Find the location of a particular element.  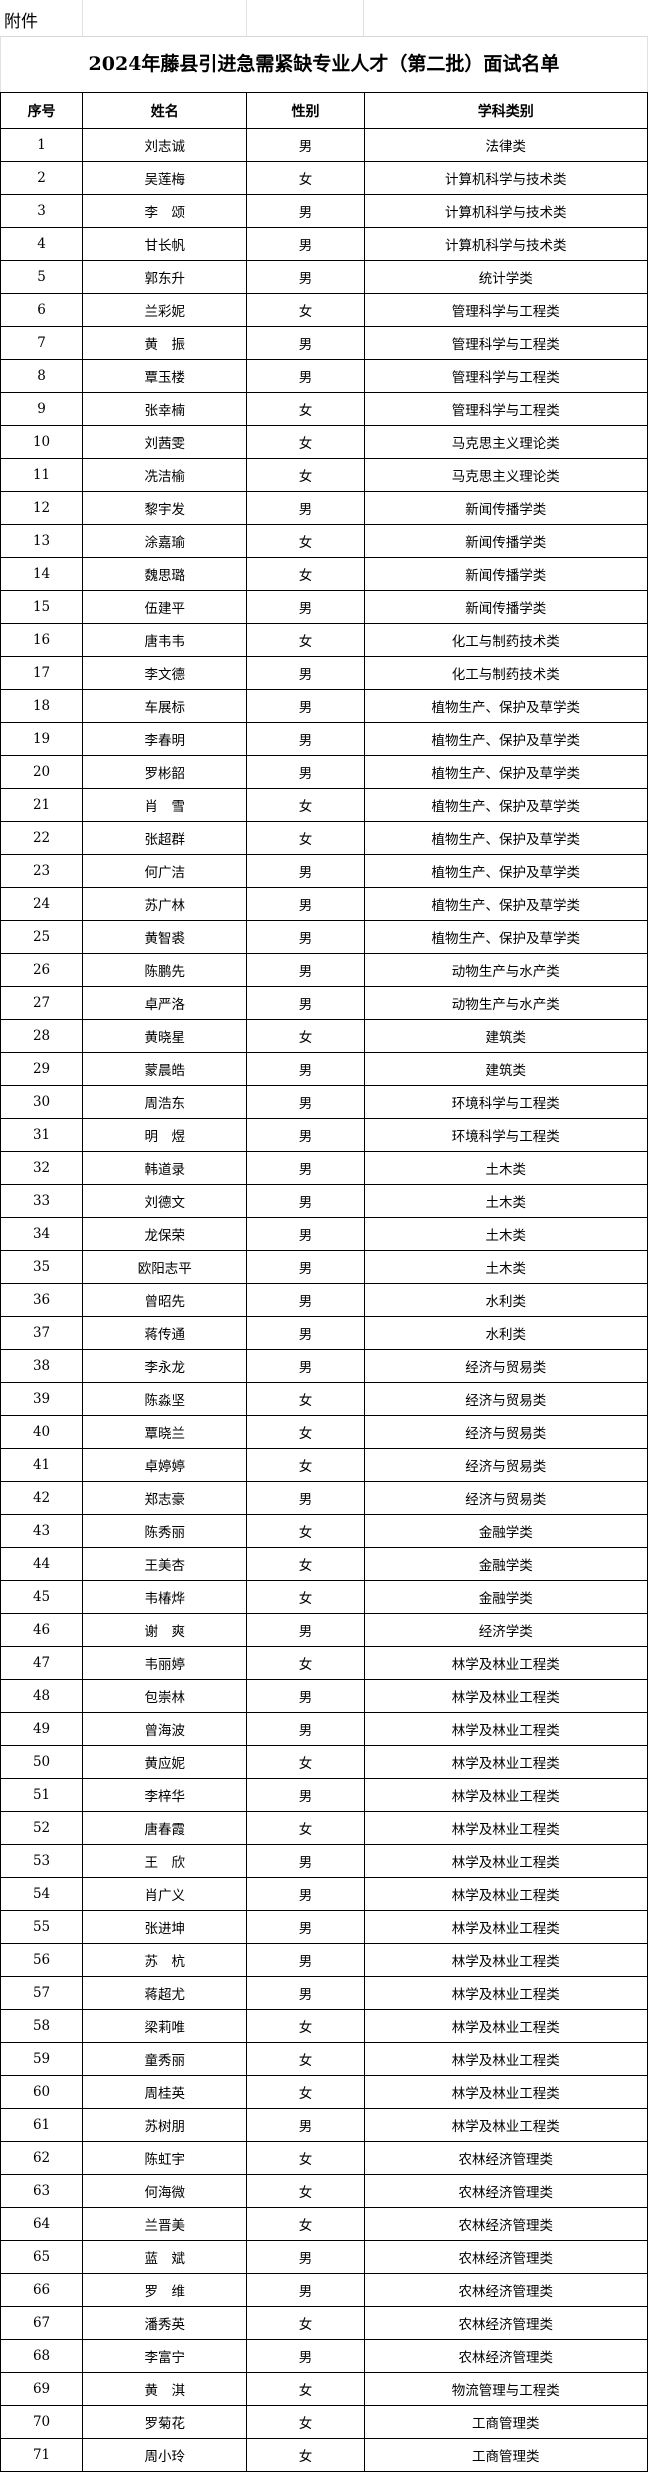

table-row: 53 王 欣男林学及林业工程类 is located at coordinates (324, 1861).